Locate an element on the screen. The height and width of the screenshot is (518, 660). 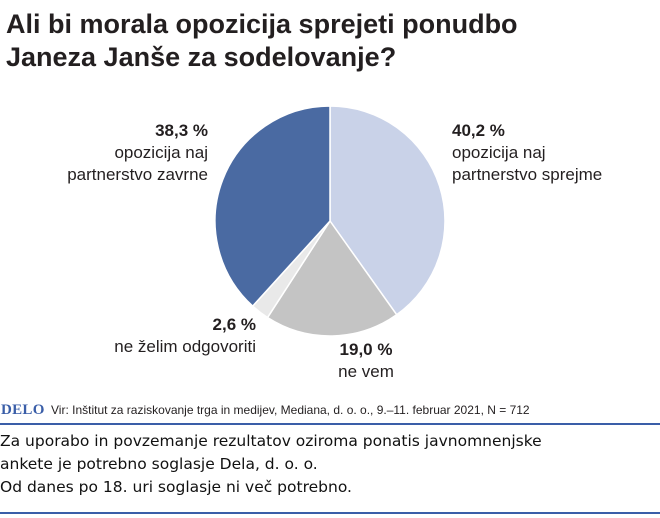
label-zavrne-line-2: partnerstvo zavrne is located at coordinates (137, 174).